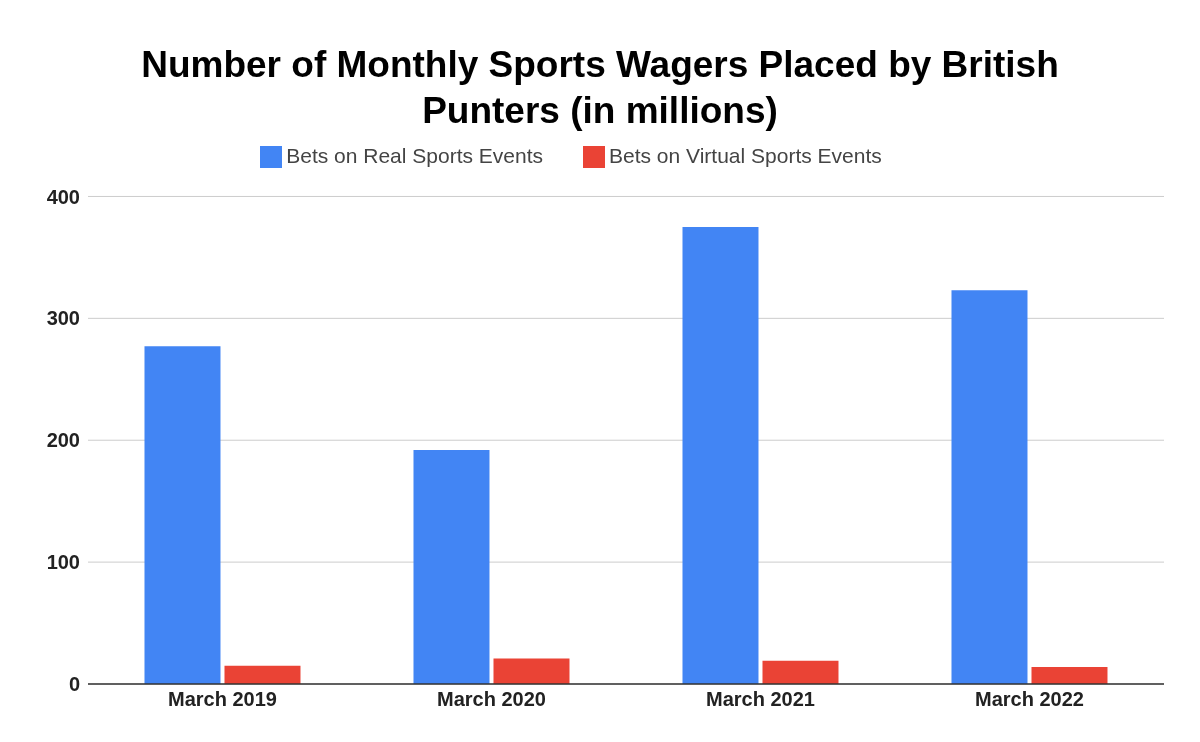  What do you see at coordinates (1029, 699) in the screenshot?
I see `x-tick-label: March 2022` at bounding box center [1029, 699].